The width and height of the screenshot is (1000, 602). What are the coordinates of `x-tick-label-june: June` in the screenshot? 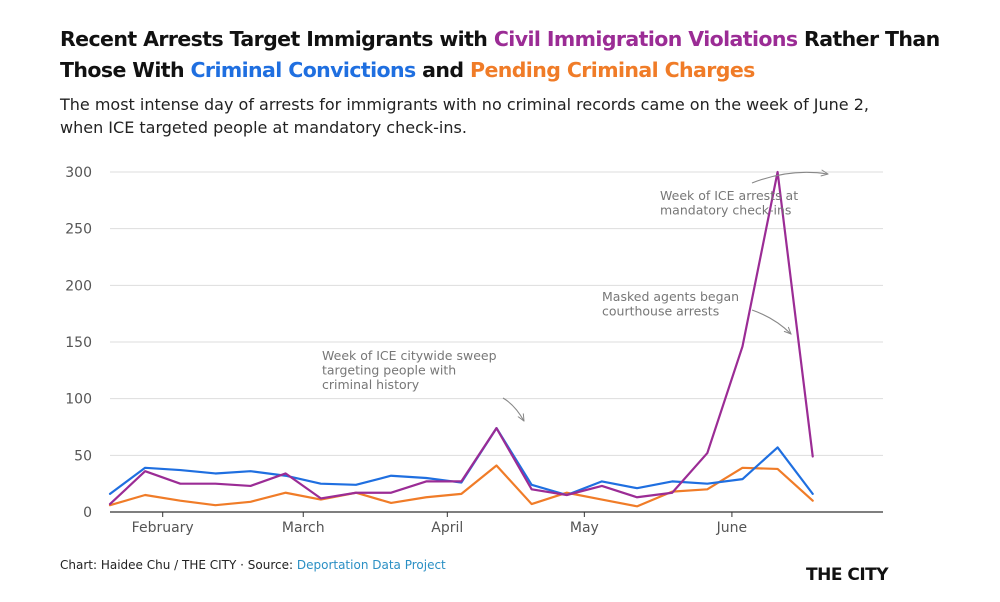 It's located at (732, 528).